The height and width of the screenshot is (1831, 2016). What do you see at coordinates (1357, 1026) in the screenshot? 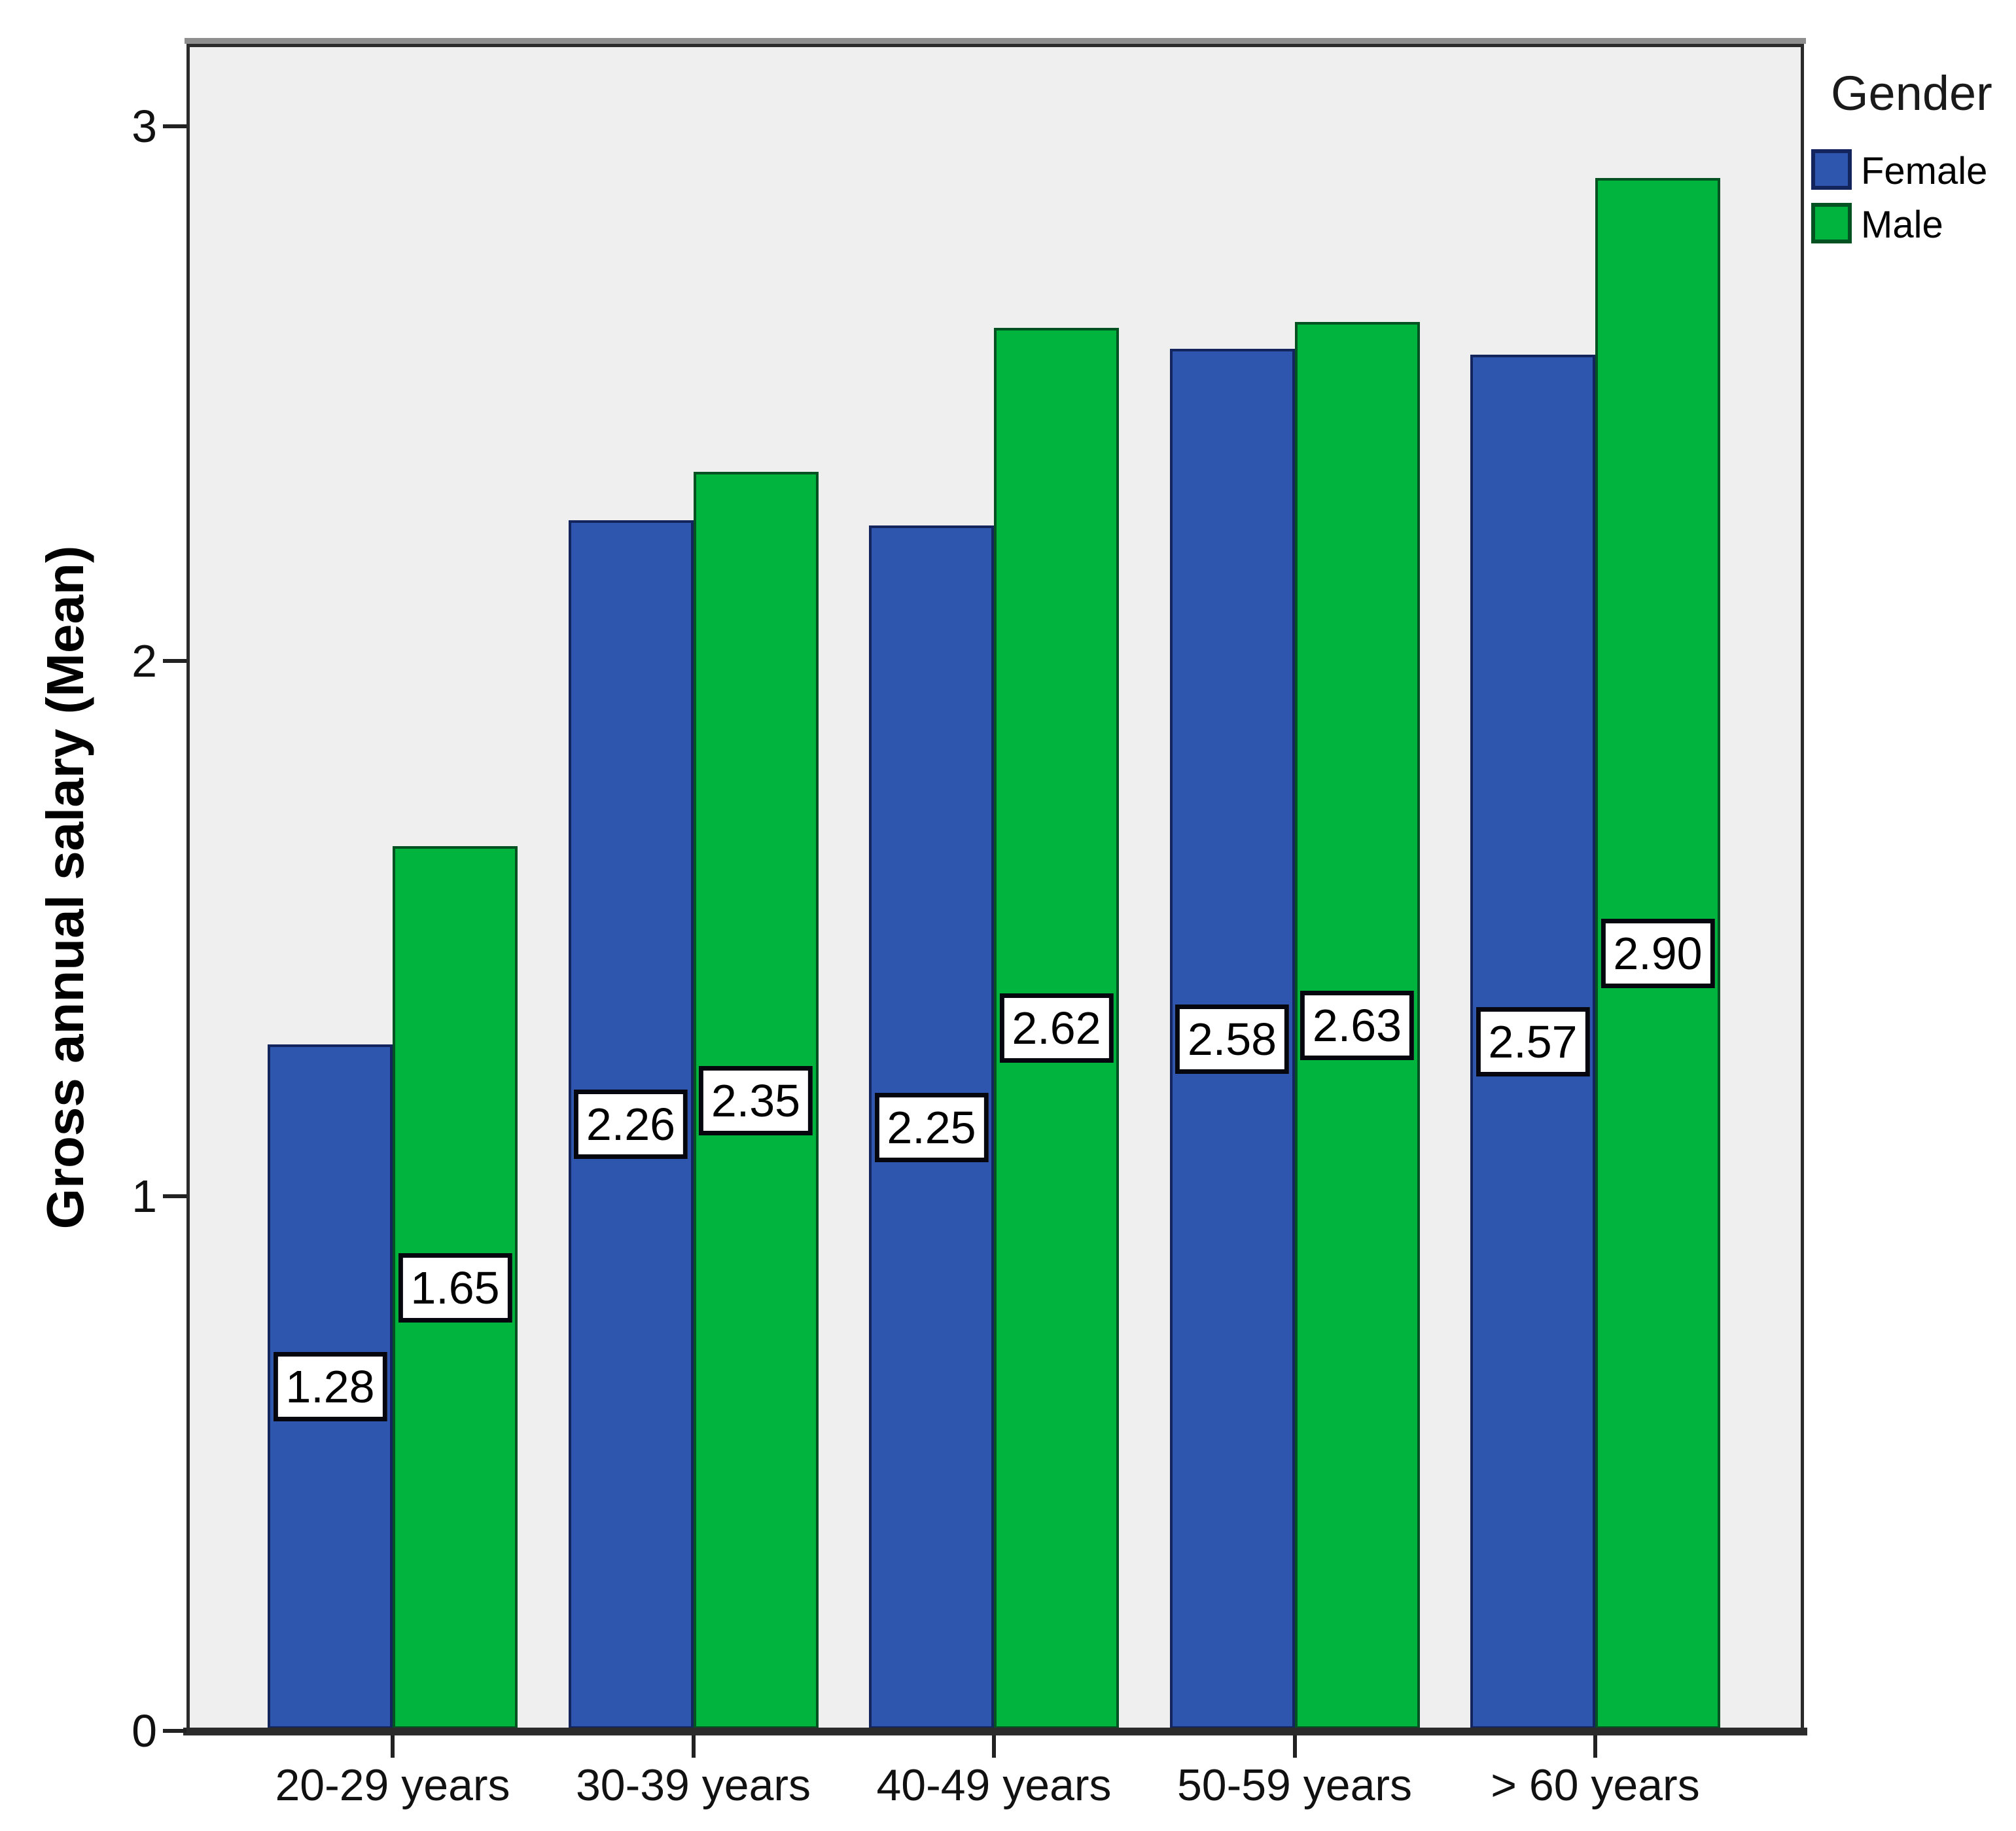
I see `value-label-male: 2.63` at bounding box center [1357, 1026].